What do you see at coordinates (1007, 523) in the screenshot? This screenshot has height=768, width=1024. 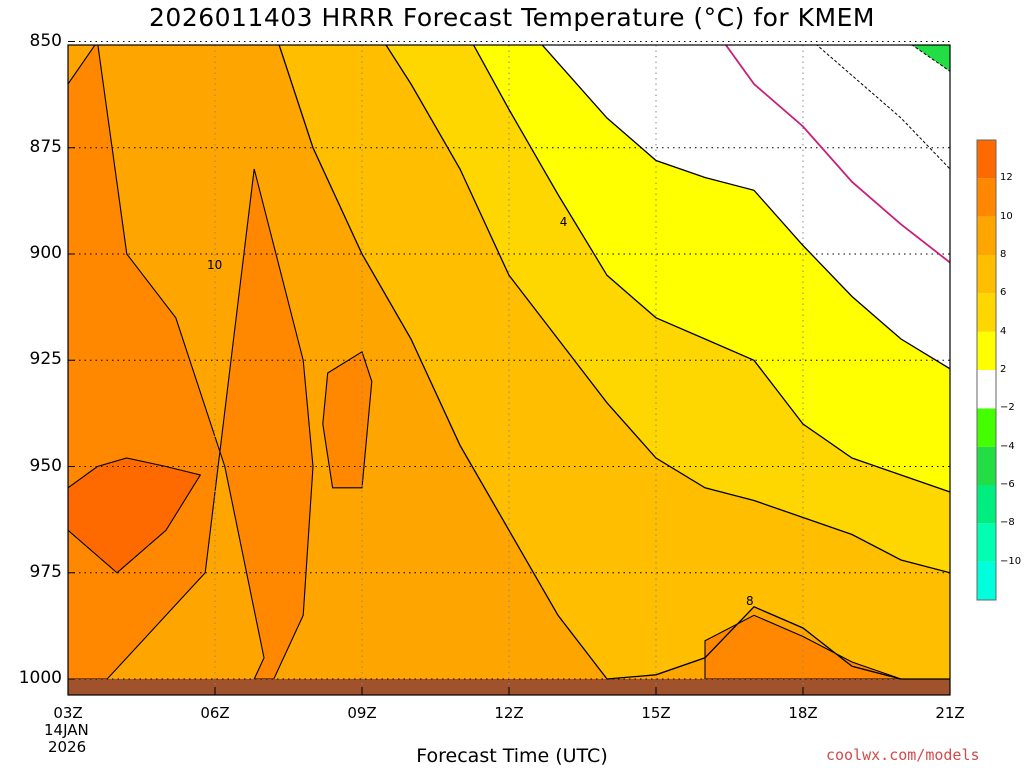 I see `colorbar-tick-label: −8` at bounding box center [1007, 523].